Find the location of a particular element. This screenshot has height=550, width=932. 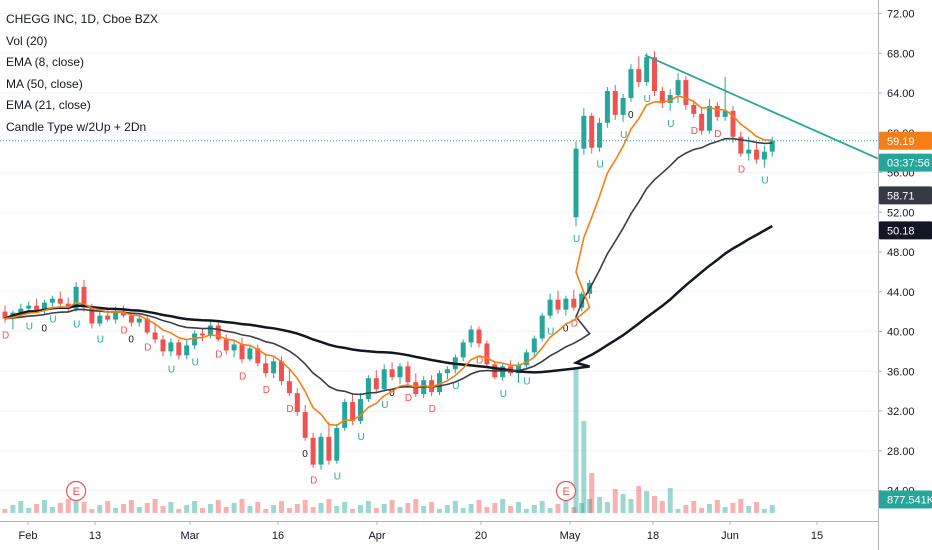

legend-ema21: EMA (21, close) is located at coordinates (48, 105).